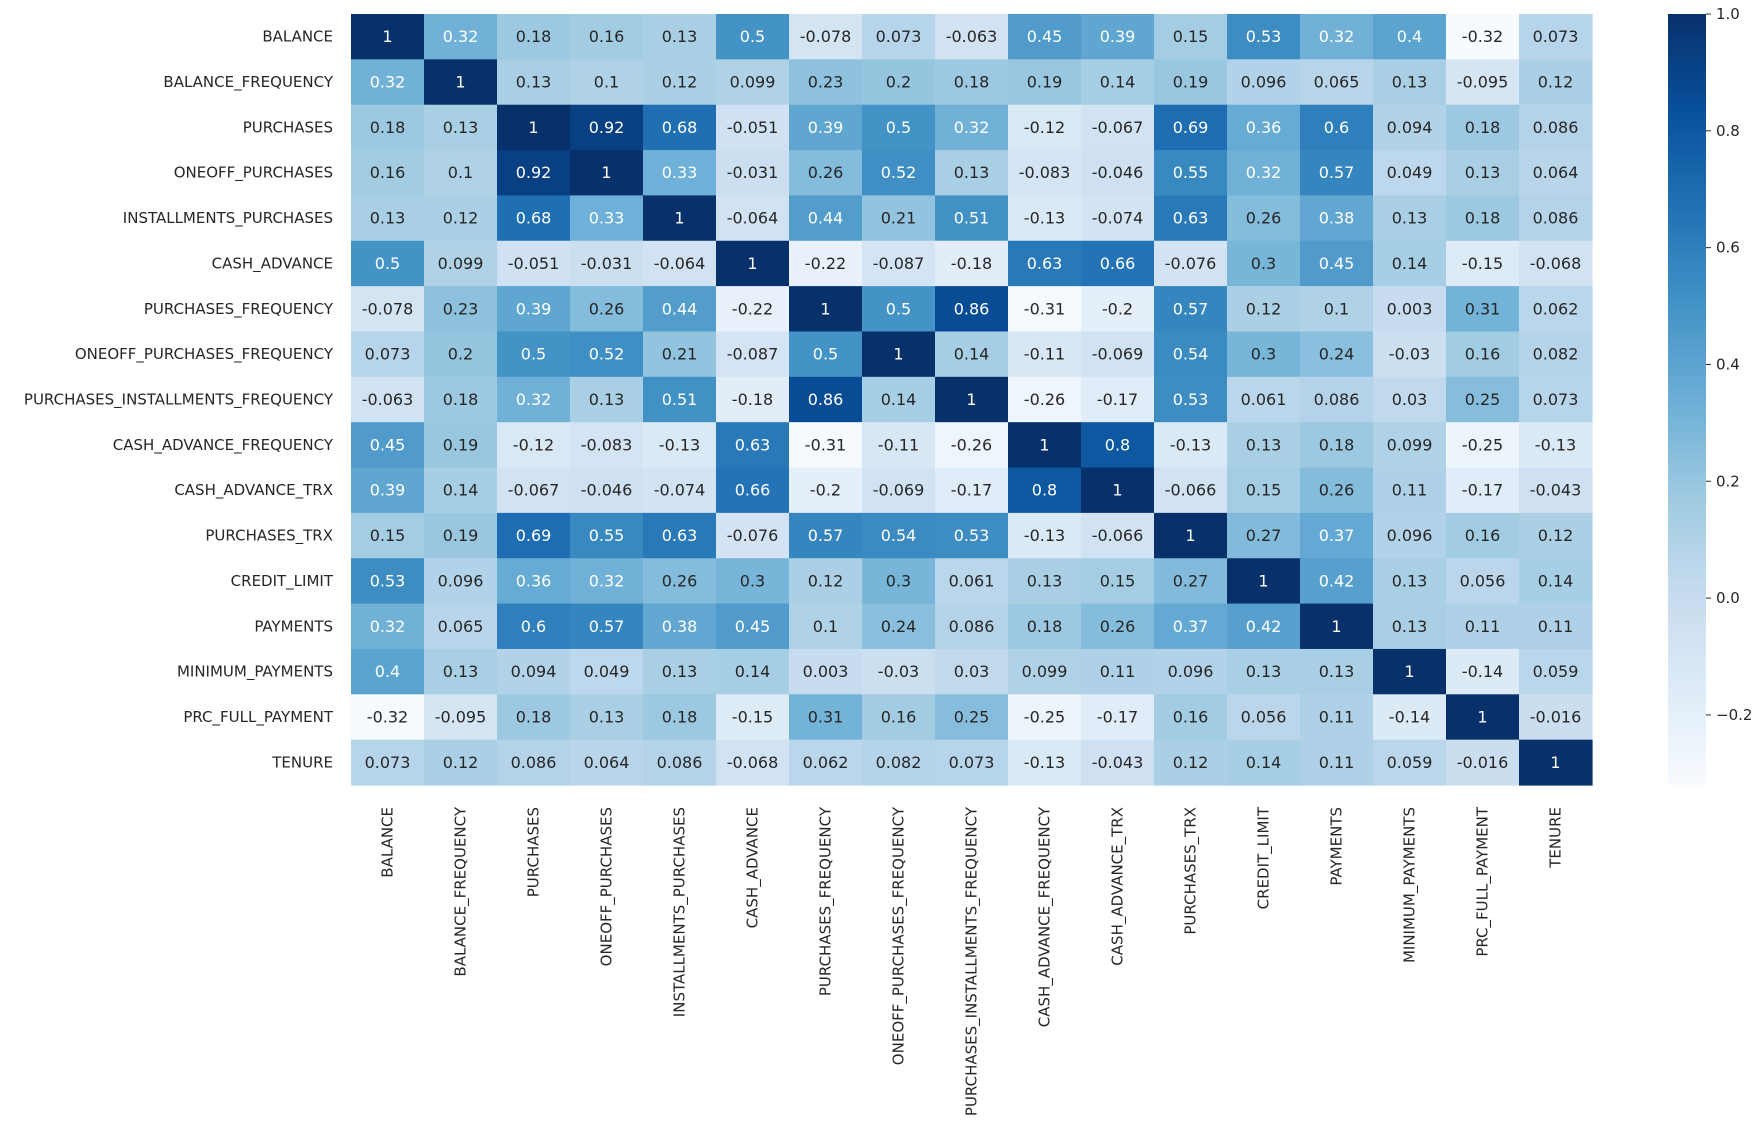 This screenshot has height=1134, width=1763. What do you see at coordinates (461, 308) in the screenshot?
I see `cell-value-label: 0.23` at bounding box center [461, 308].